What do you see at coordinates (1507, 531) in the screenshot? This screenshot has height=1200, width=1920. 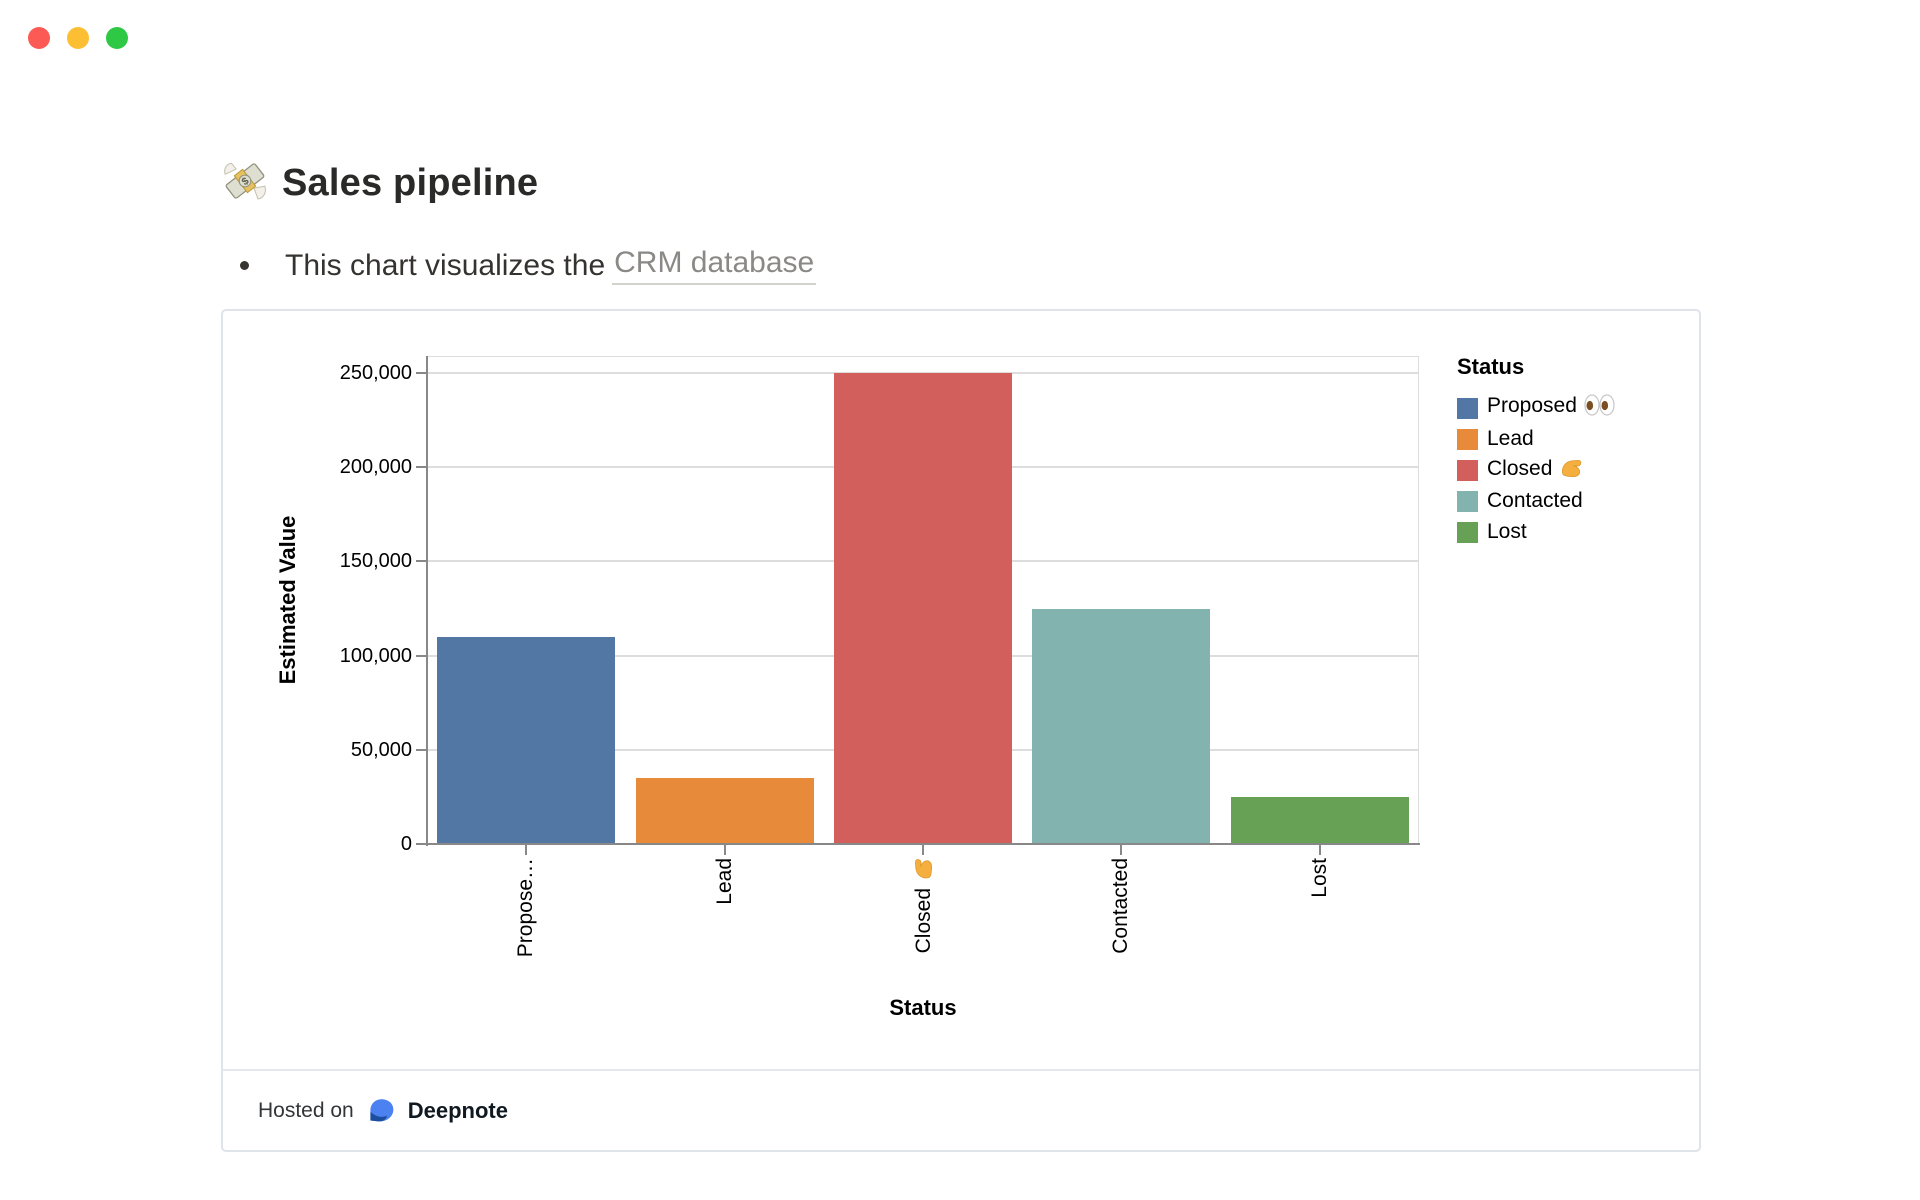 I see `legend-label: Lost` at bounding box center [1507, 531].